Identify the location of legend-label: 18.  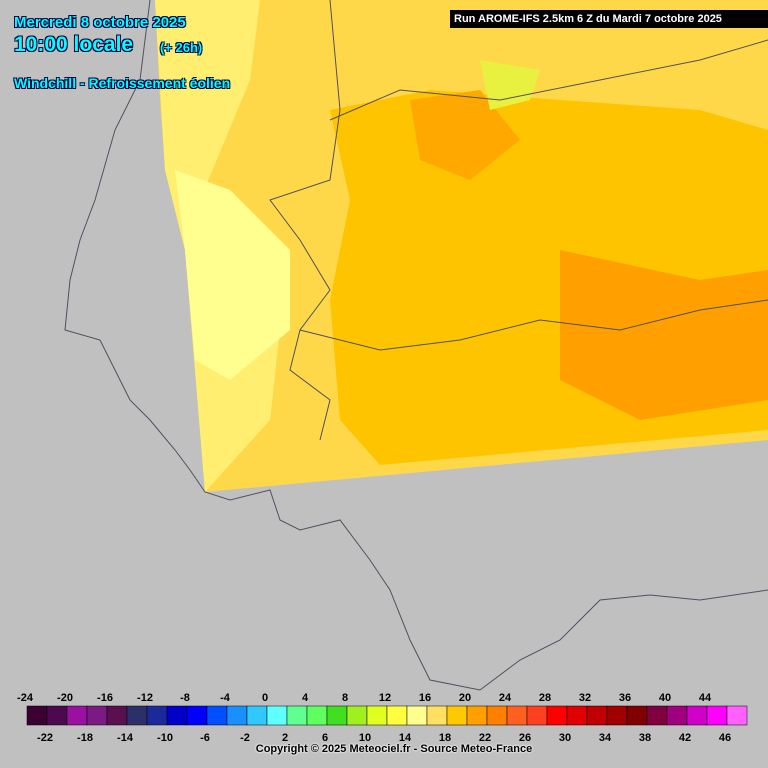
(445, 738).